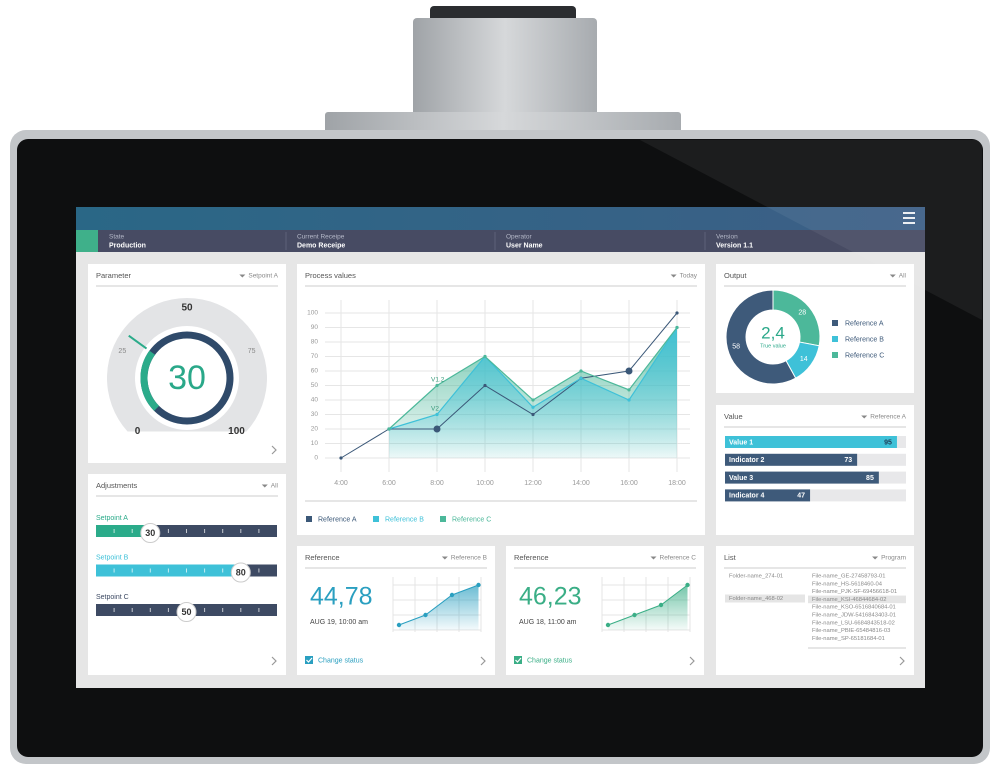 The width and height of the screenshot is (1000, 772). I want to click on status-label: Current Receipe, so click(321, 237).